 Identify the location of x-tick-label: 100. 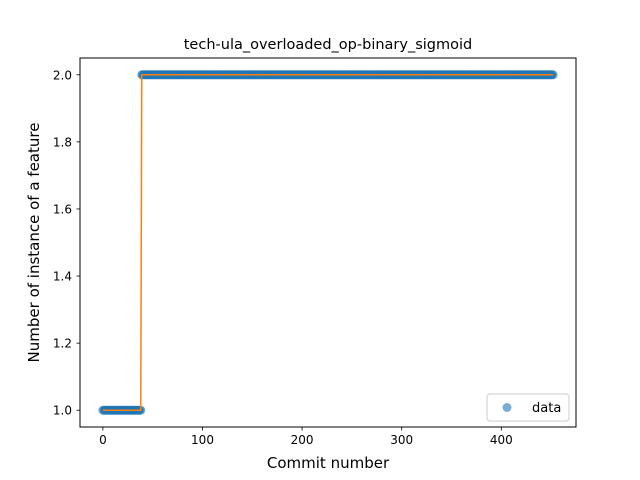
(202, 440).